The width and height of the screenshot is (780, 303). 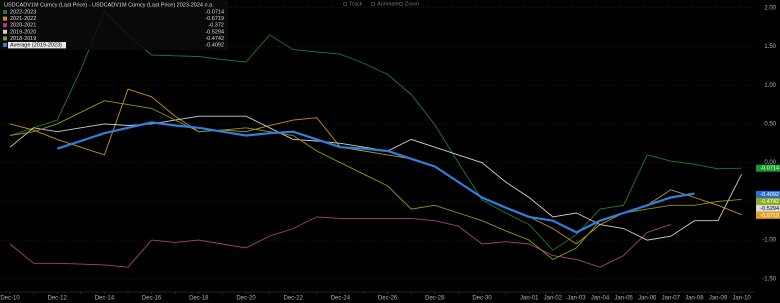 I want to click on value-badge-label: -0.4092, so click(x=769, y=195).